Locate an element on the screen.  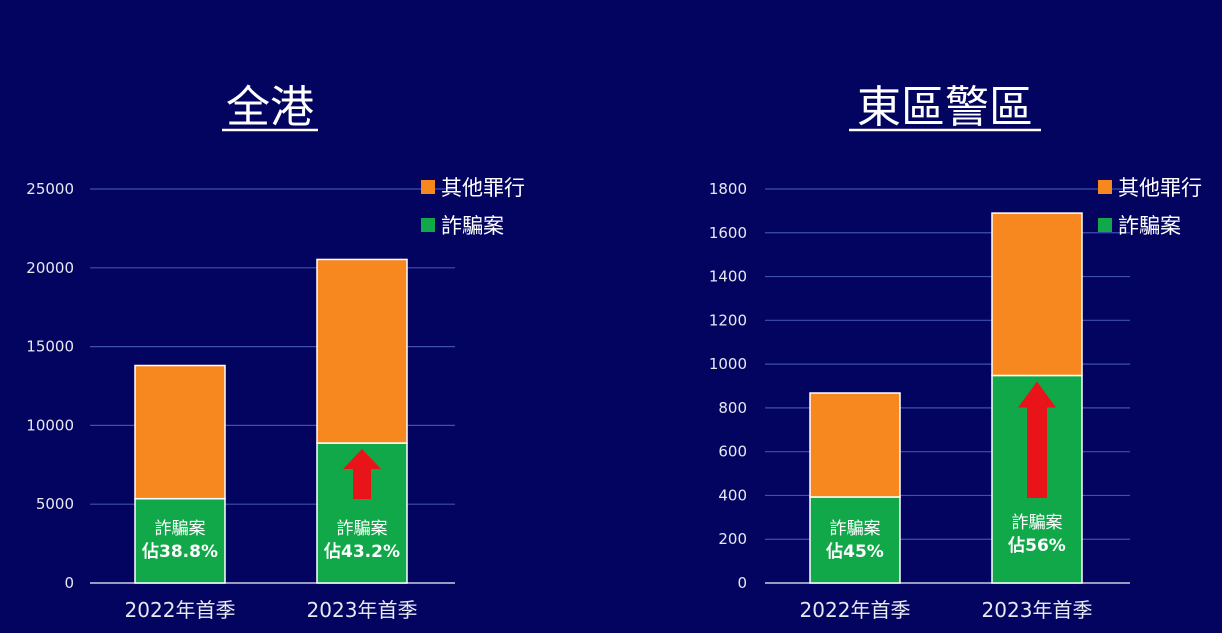
y-tick-label: 1200 is located at coordinates (728, 320).